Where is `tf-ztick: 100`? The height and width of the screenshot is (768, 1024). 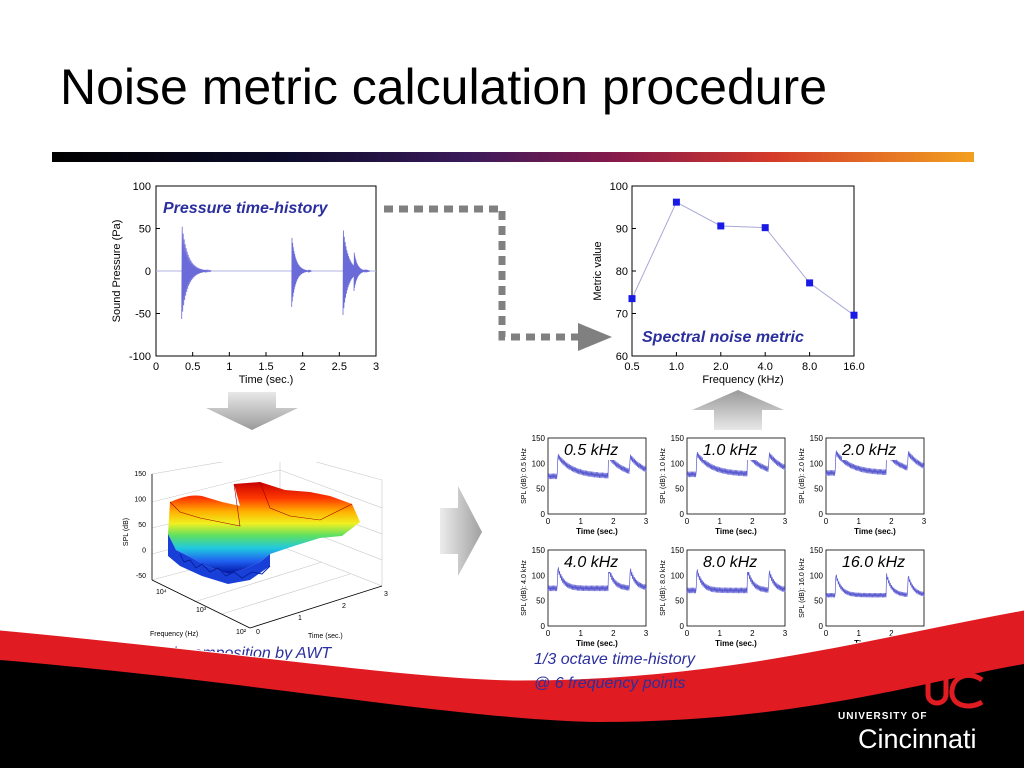 tf-ztick: 100 is located at coordinates (140, 500).